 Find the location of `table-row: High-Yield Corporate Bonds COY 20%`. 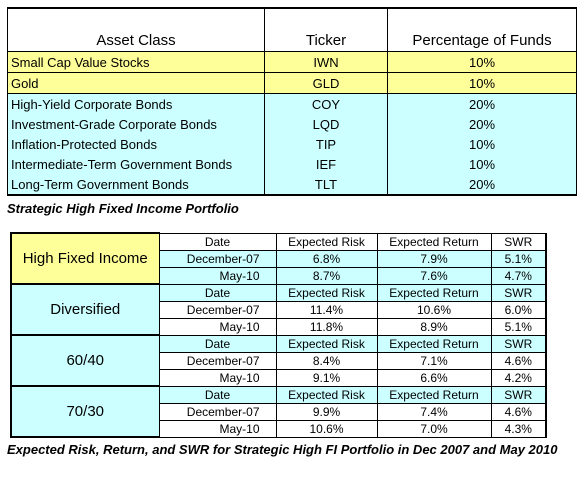

table-row: High-Yield Corporate Bonds COY 20% is located at coordinates (292, 103).